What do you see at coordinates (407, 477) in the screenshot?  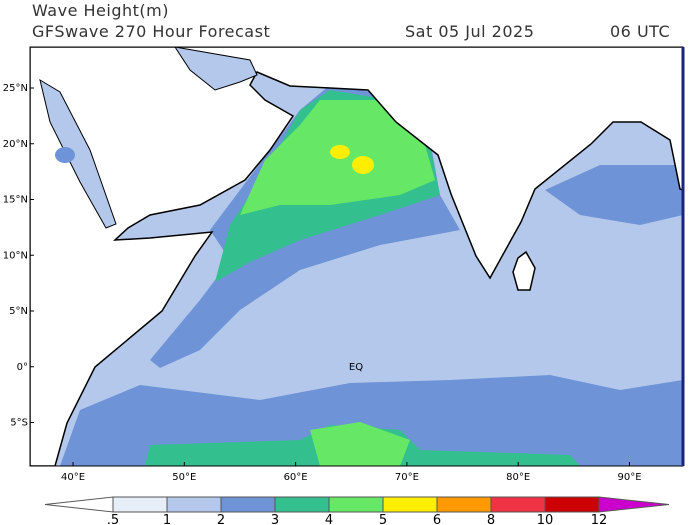 I see `lon-label: 70°E` at bounding box center [407, 477].